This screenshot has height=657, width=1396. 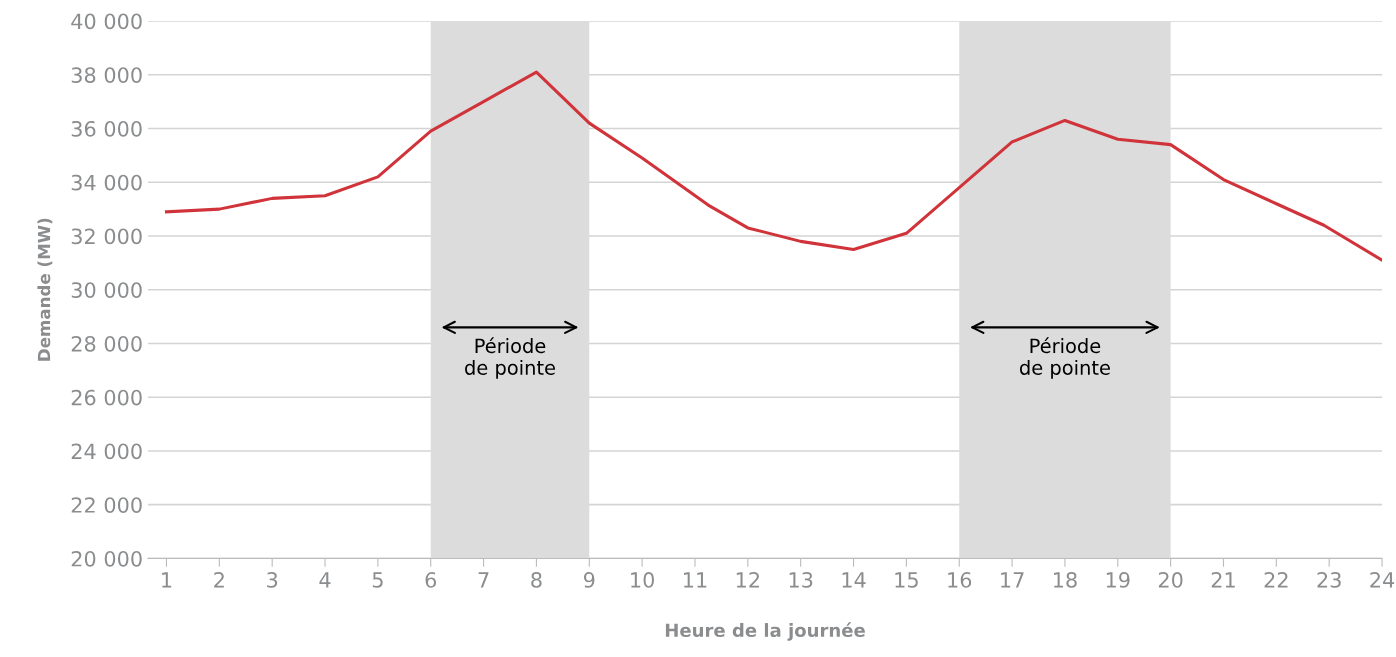 I want to click on y-tick-label: 28 000, so click(x=106, y=343).